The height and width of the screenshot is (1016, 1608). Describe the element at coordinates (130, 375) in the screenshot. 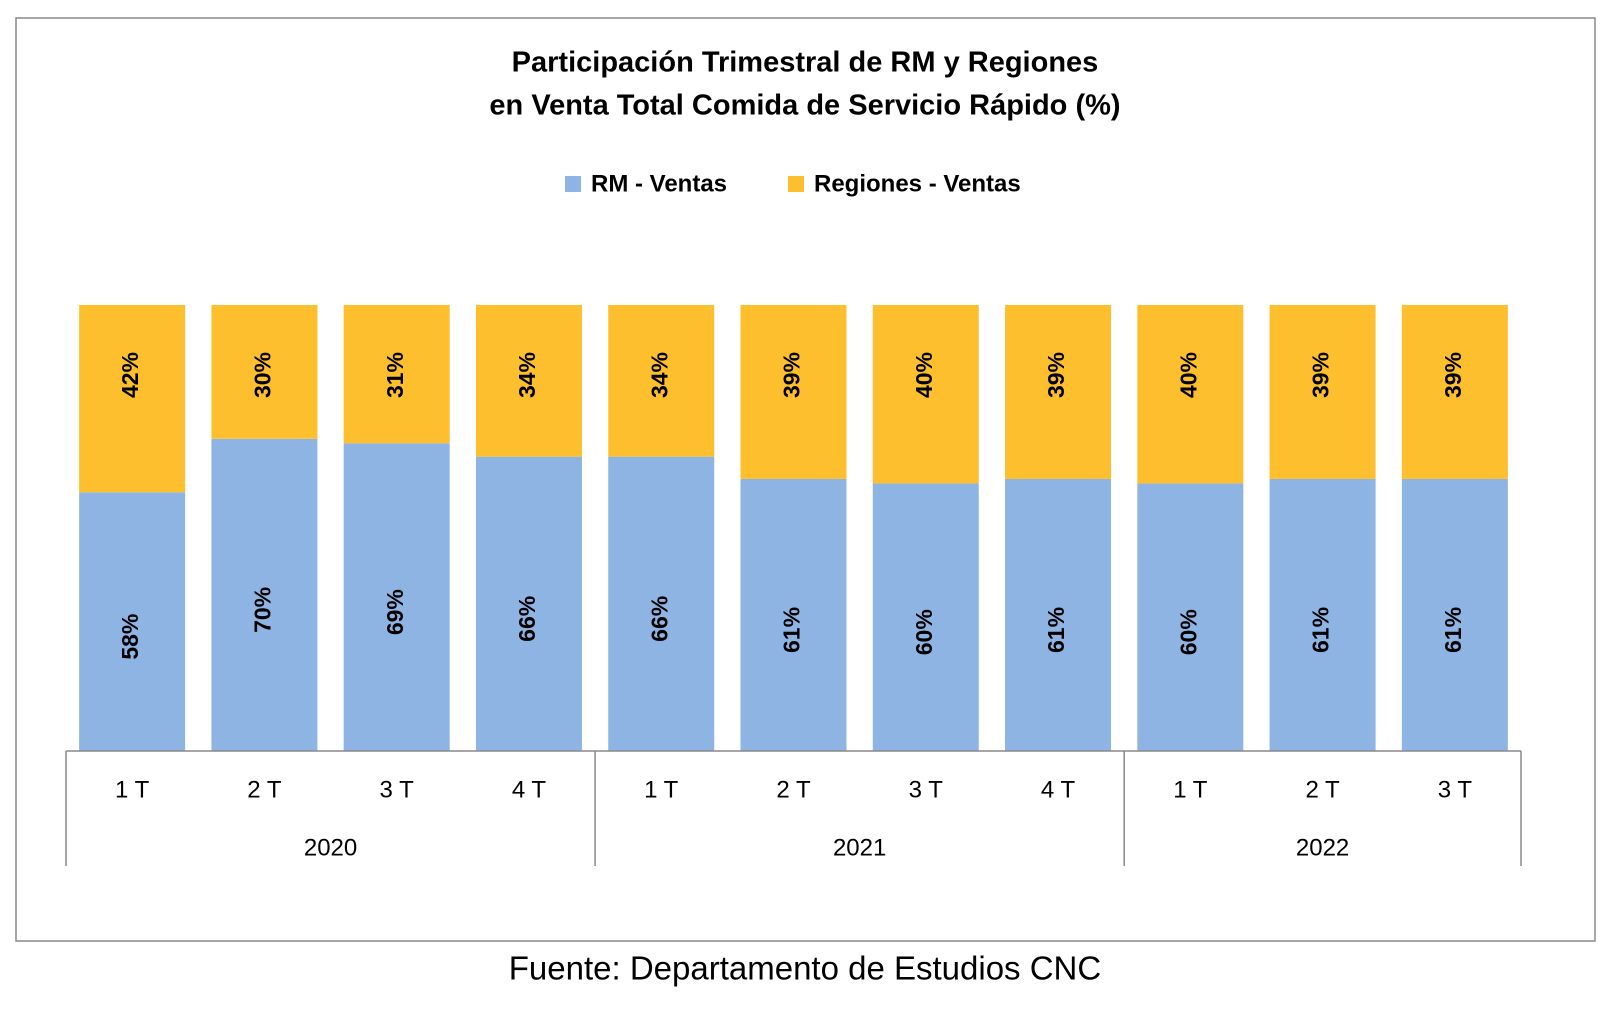

I see `data-label: 42%` at that location.